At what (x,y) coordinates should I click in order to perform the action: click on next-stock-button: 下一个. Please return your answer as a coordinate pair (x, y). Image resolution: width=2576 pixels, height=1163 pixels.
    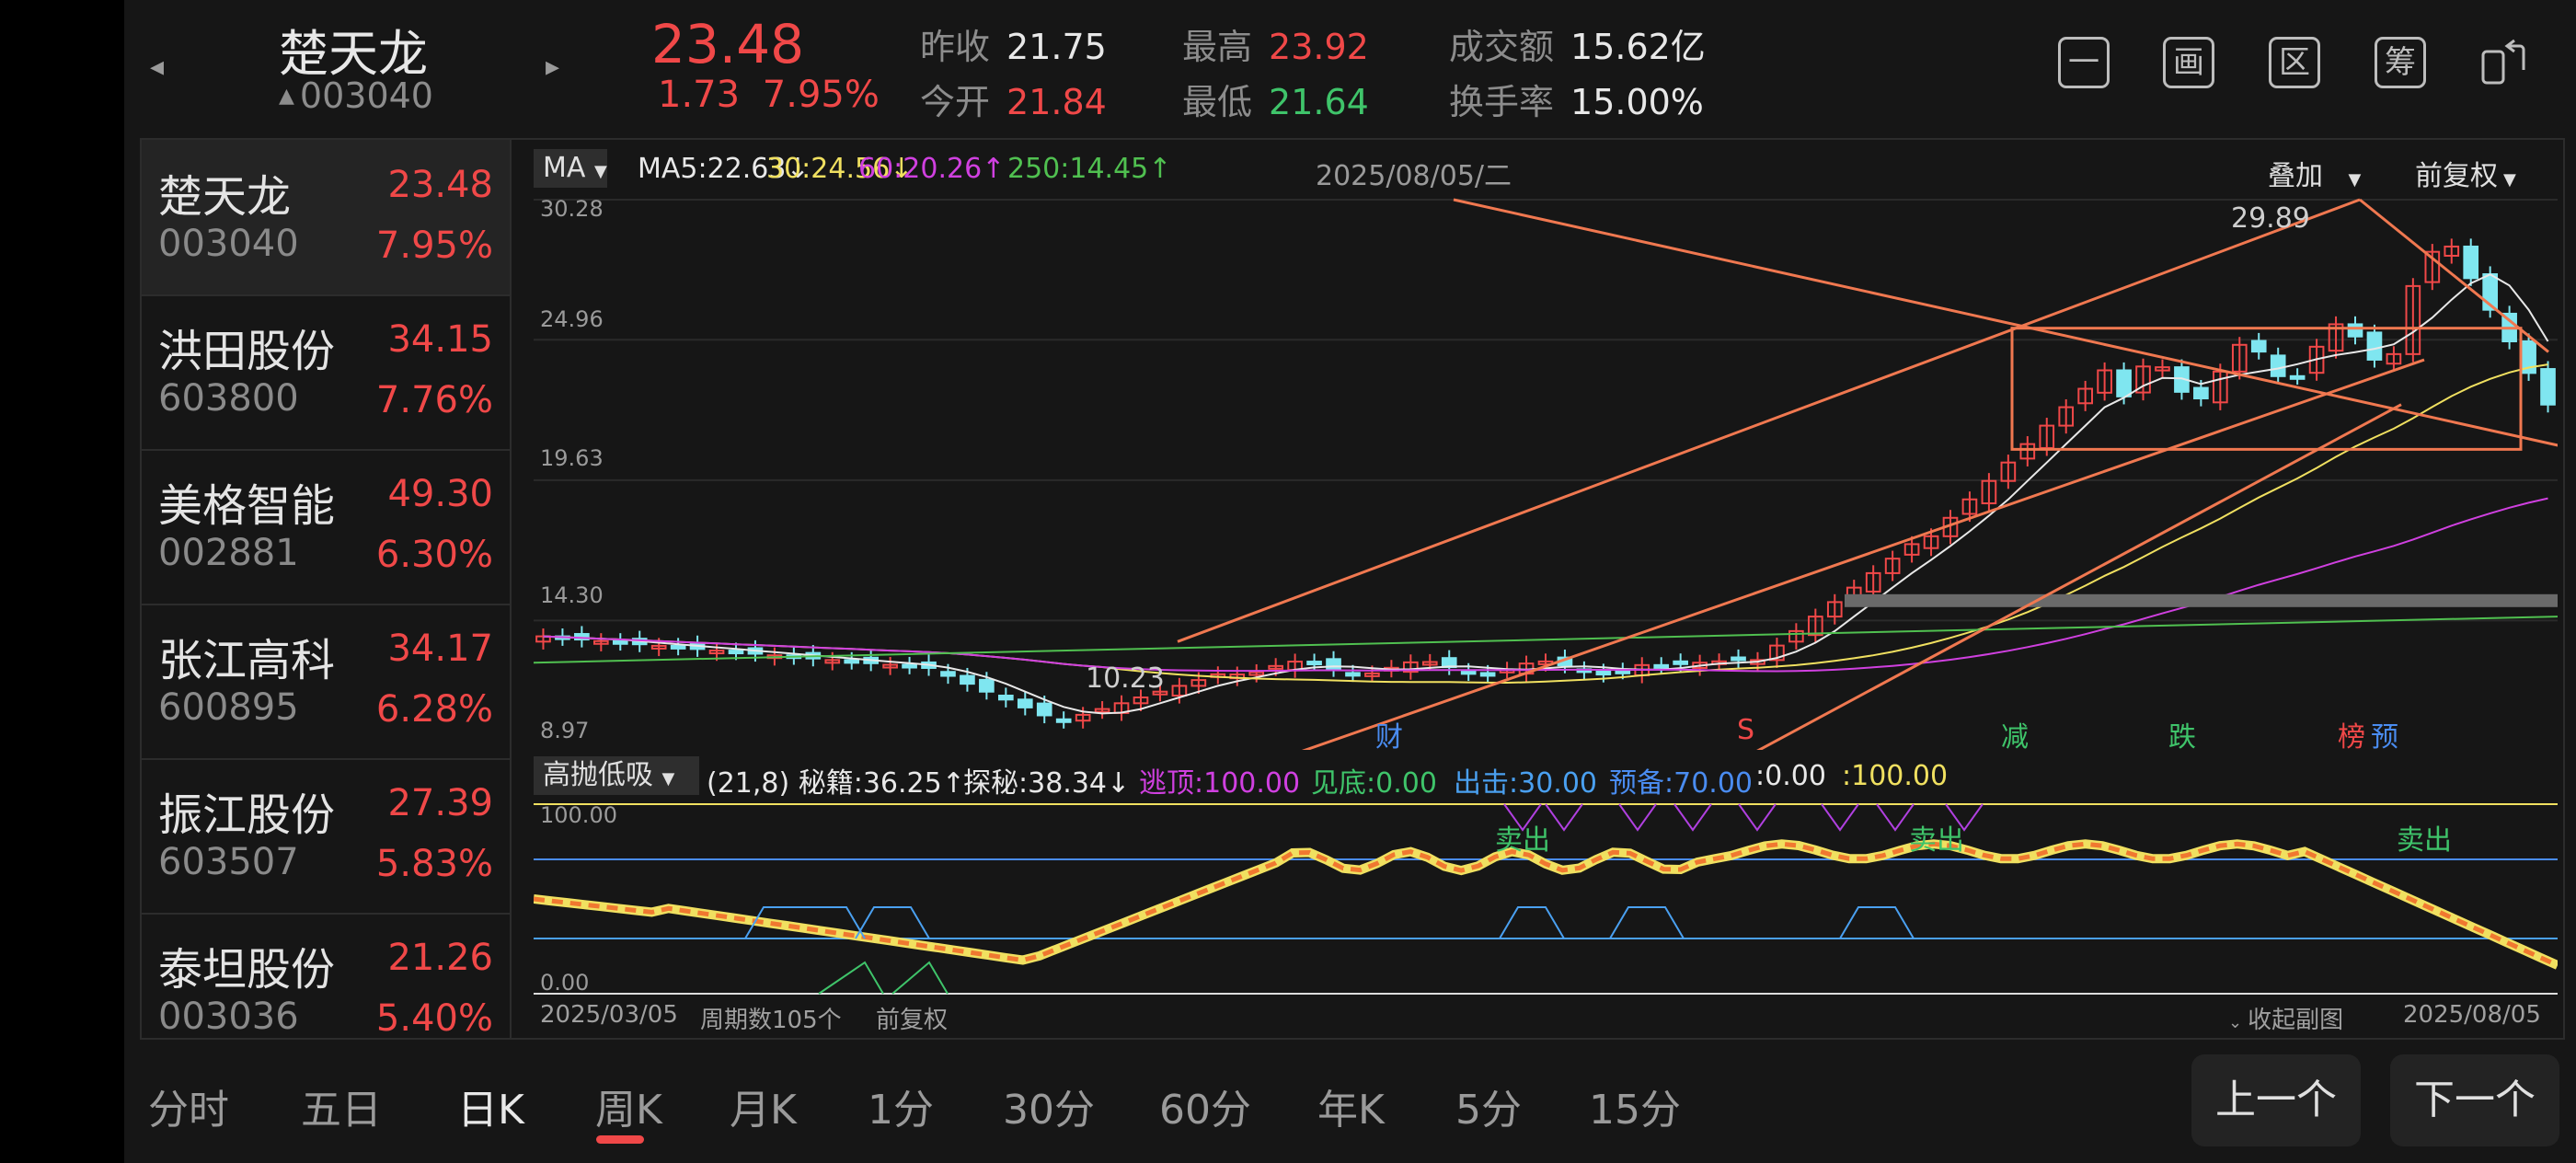
    Looking at the image, I should click on (2474, 1100).